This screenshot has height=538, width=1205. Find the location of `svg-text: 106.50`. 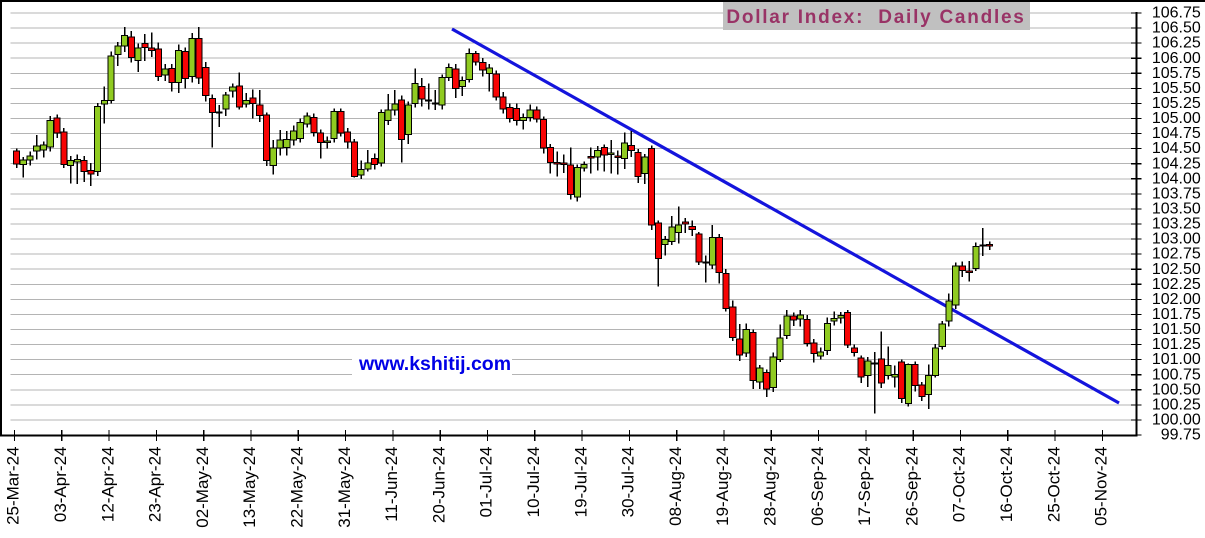

svg-text: 106.50 is located at coordinates (1176, 28).